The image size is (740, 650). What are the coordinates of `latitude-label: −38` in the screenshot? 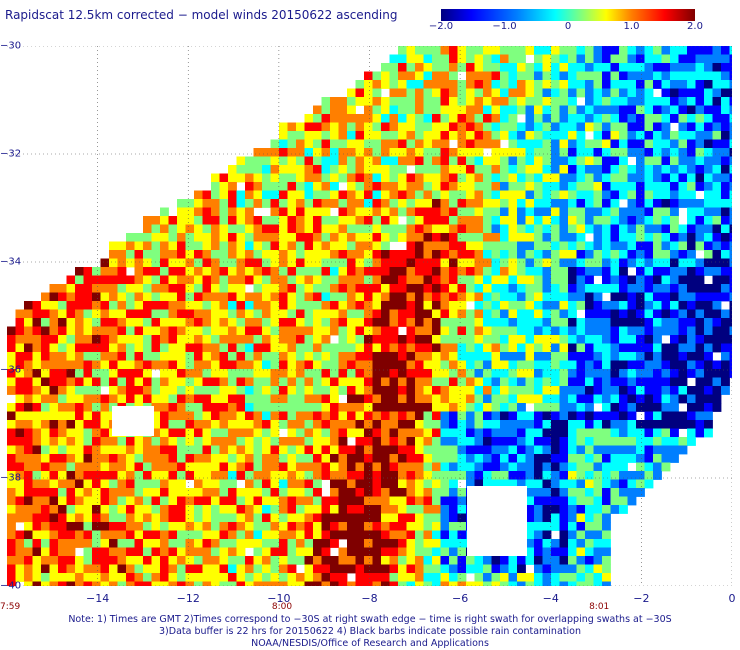 It's located at (11, 478).